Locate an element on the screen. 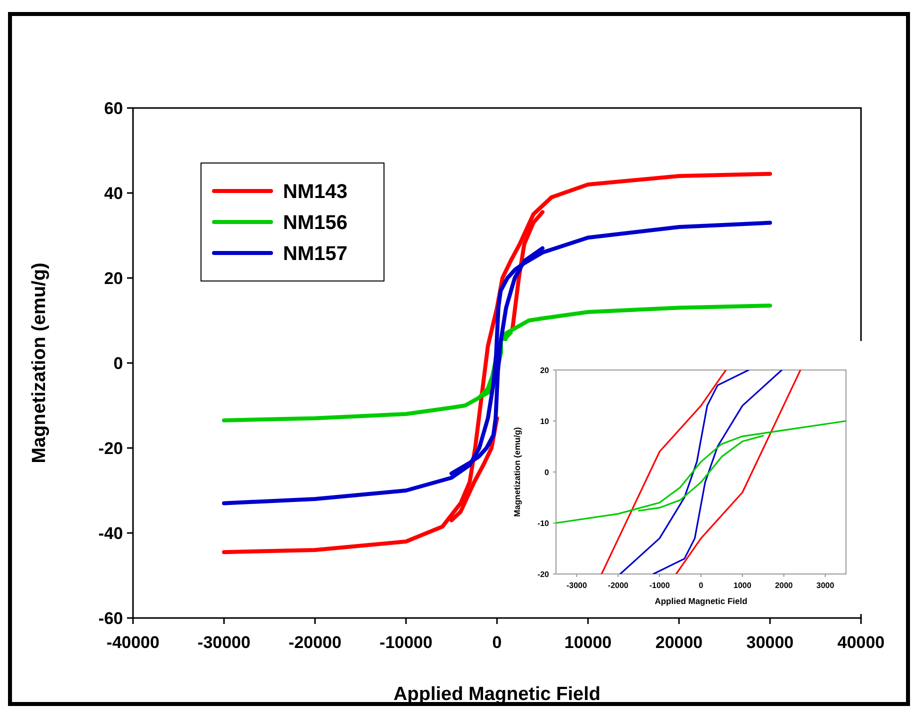 This screenshot has width=920, height=715. x-tick-label: -2000 is located at coordinates (618, 585).